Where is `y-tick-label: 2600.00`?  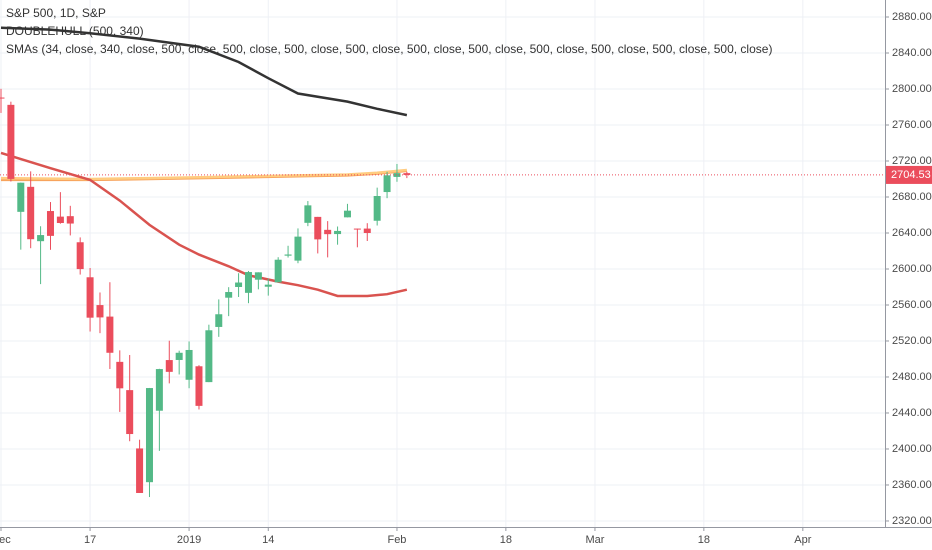 y-tick-label: 2600.00 is located at coordinates (912, 269).